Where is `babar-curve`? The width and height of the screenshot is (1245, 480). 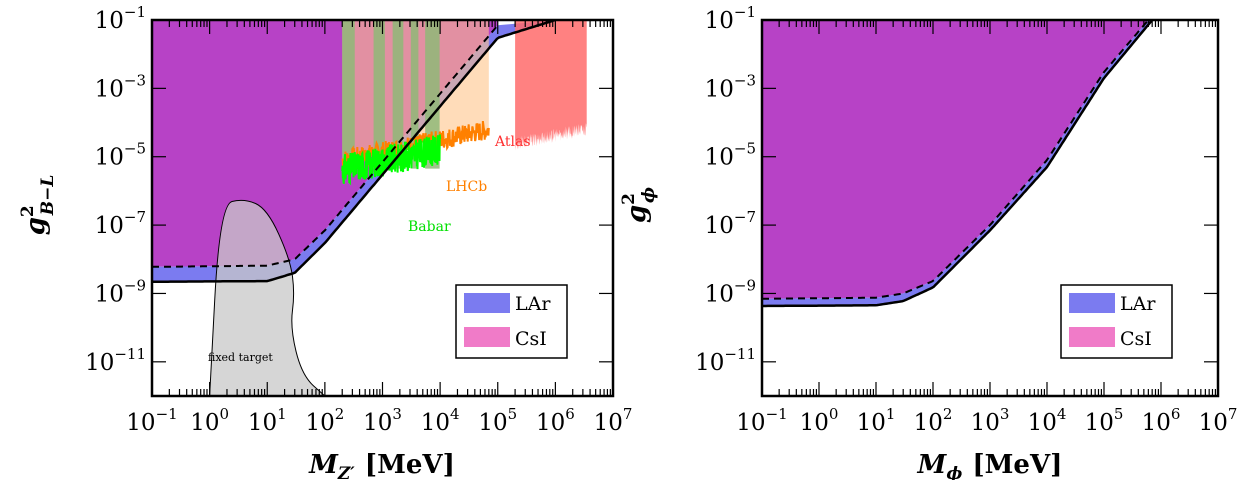 babar-curve is located at coordinates (391, 160).